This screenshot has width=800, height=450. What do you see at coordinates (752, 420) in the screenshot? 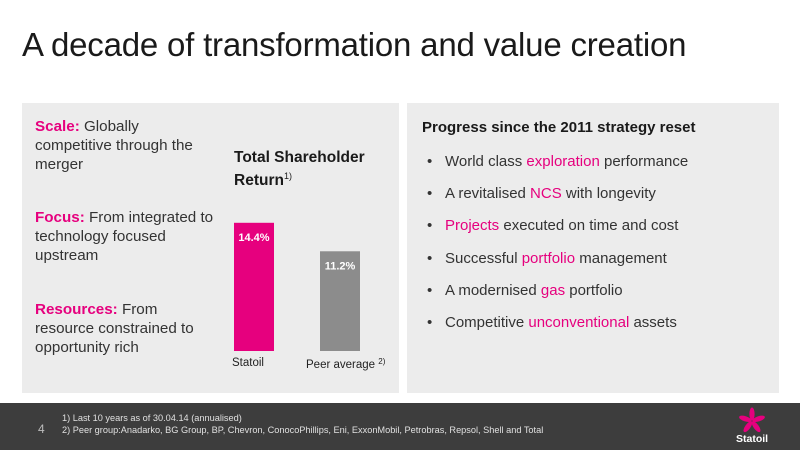
I see `statoil-star-logo-icon` at bounding box center [752, 420].